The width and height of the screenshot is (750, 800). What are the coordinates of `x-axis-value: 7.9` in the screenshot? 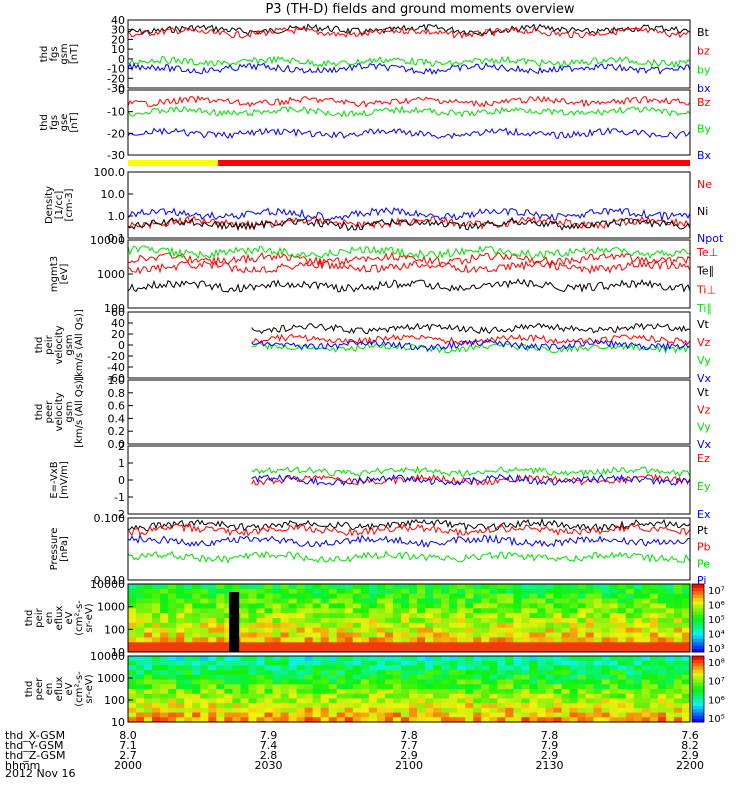 It's located at (550, 745).